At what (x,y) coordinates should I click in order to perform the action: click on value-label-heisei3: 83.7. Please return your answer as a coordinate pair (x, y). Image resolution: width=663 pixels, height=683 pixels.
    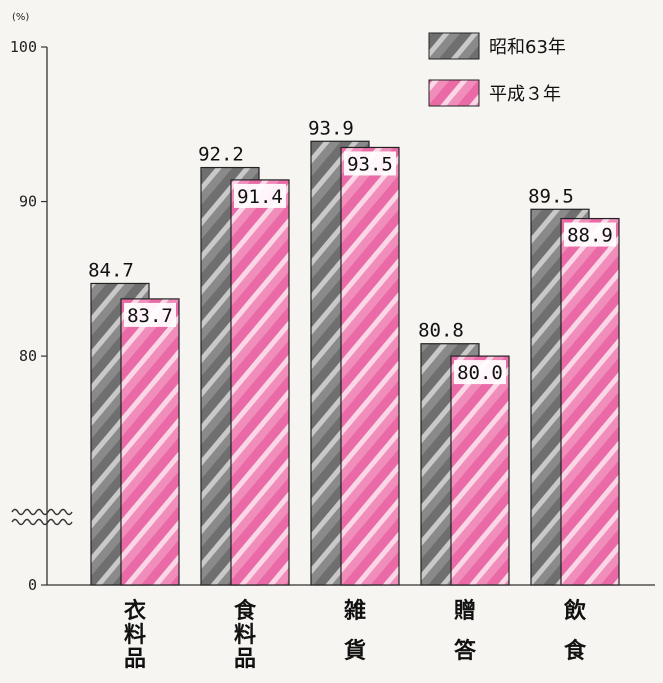
    Looking at the image, I should click on (150, 316).